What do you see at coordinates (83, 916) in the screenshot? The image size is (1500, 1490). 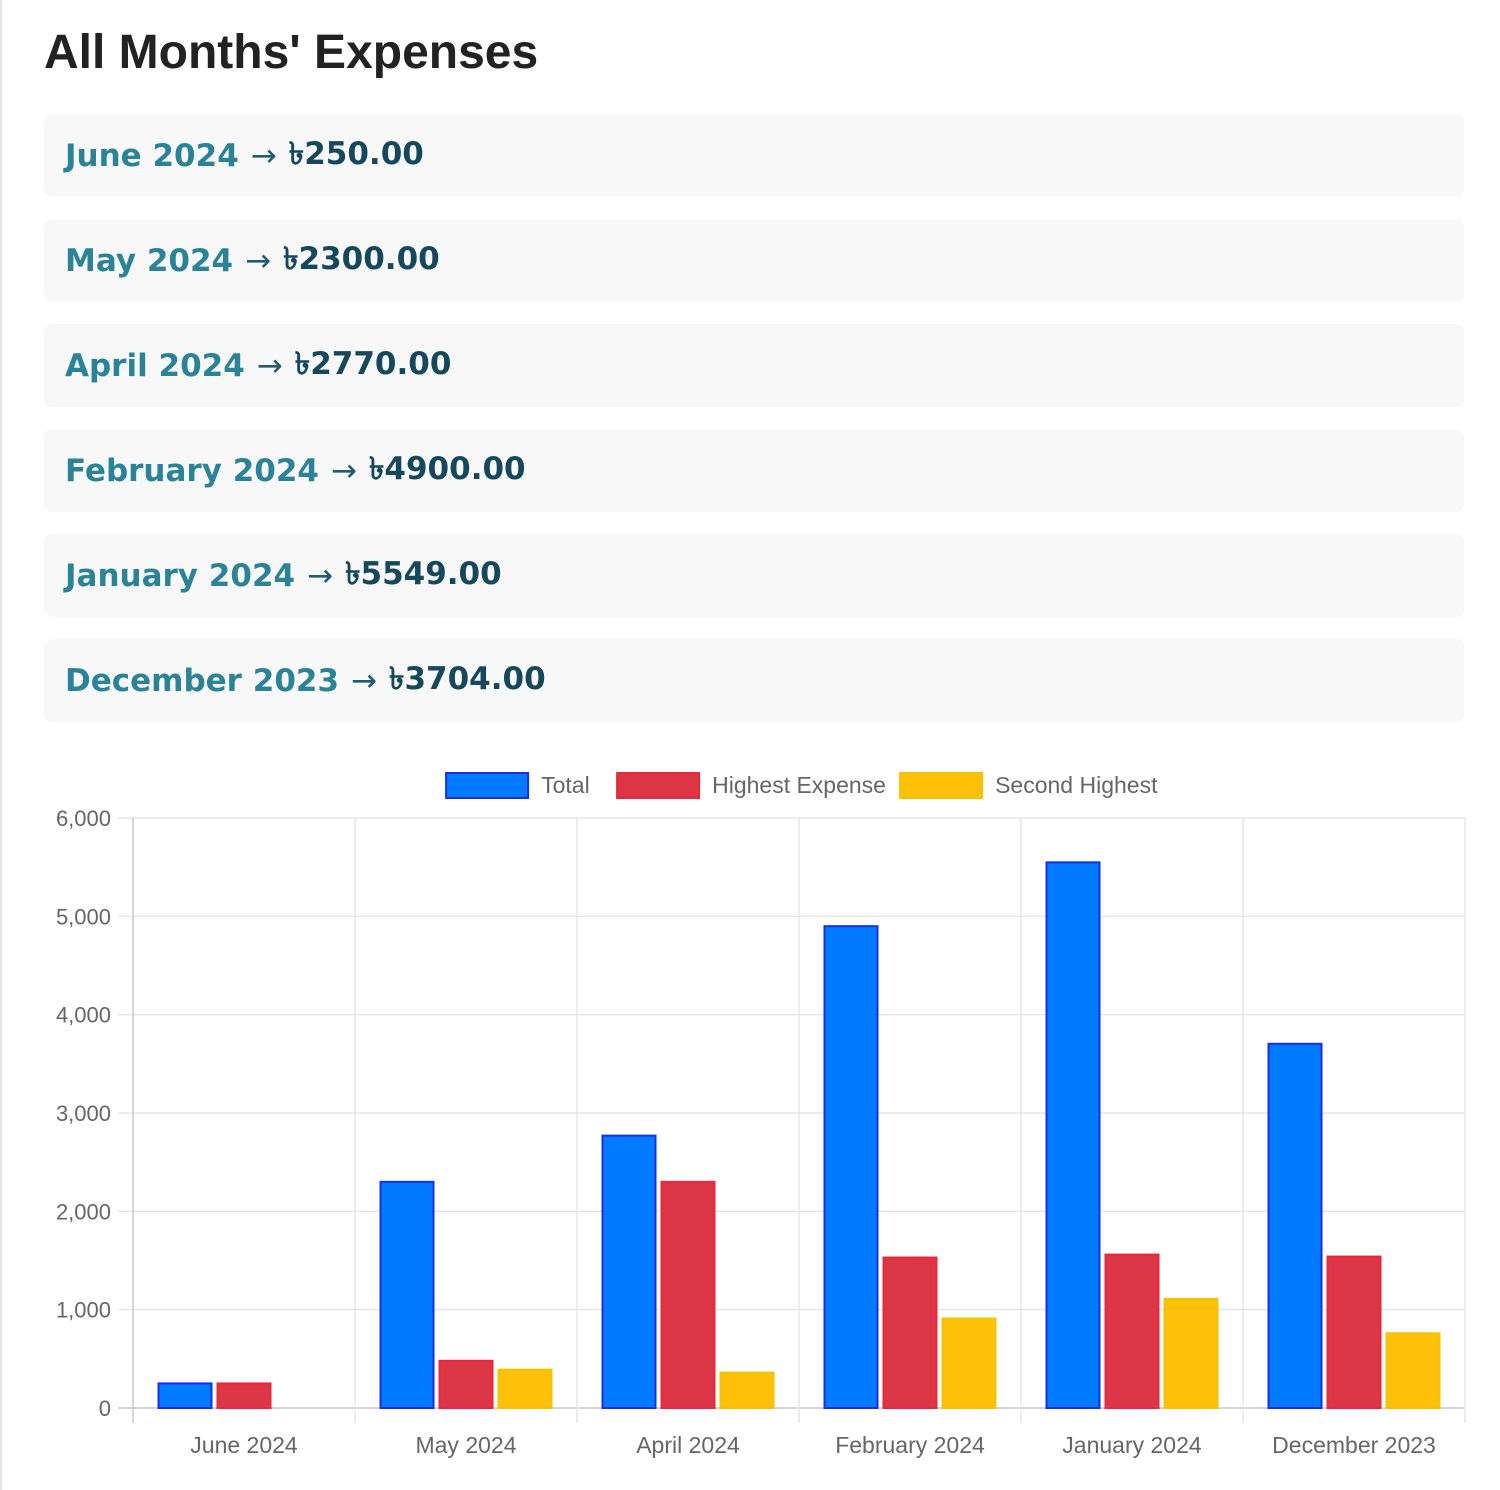 I see `y-tick-label: 5,000` at bounding box center [83, 916].